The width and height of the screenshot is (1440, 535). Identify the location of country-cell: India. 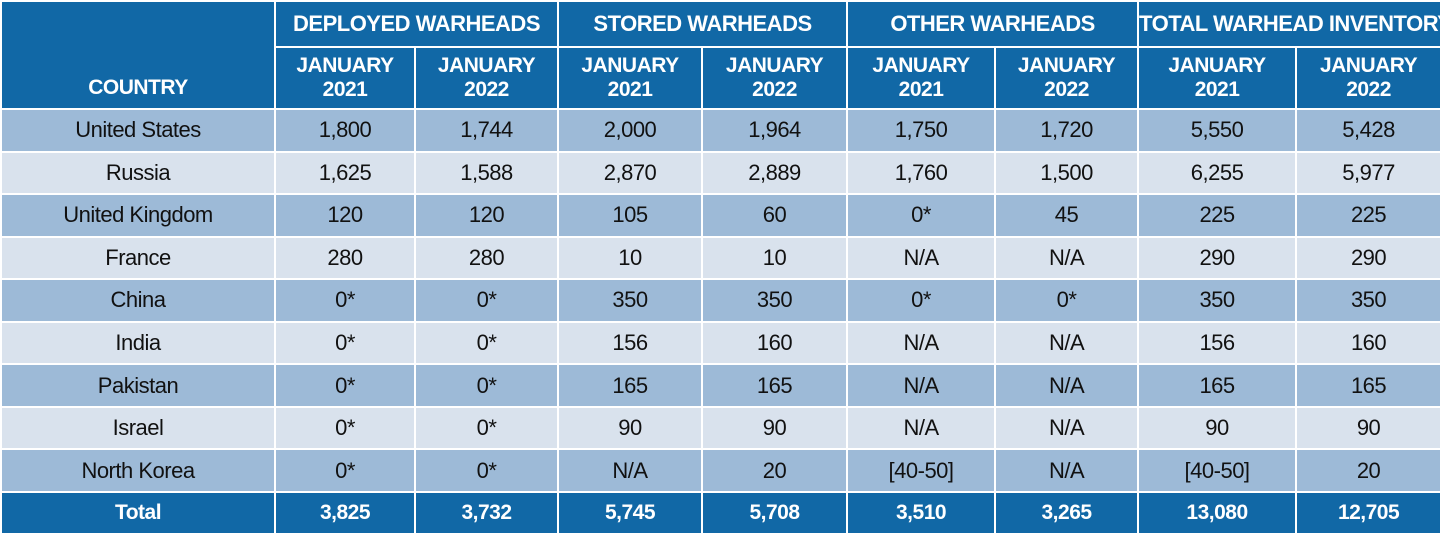
(138, 343).